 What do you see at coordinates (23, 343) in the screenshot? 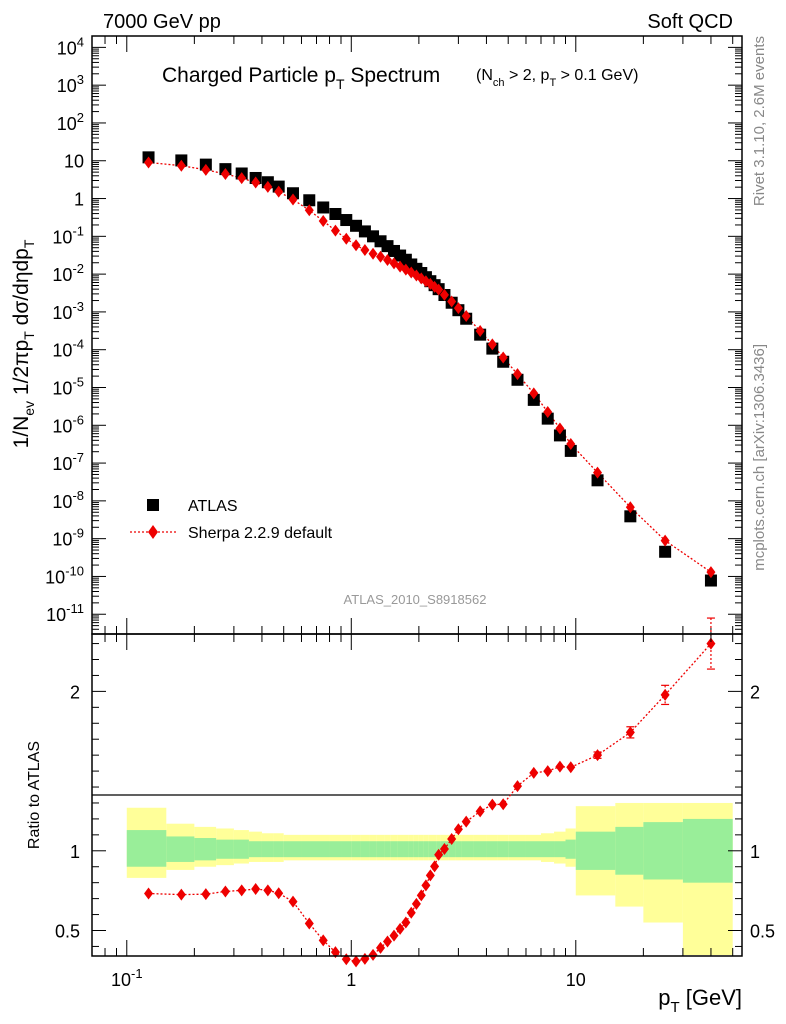
I see `main-y-axis-label: 1/Nev 1/2πpT dσ/dηdpT` at bounding box center [23, 343].